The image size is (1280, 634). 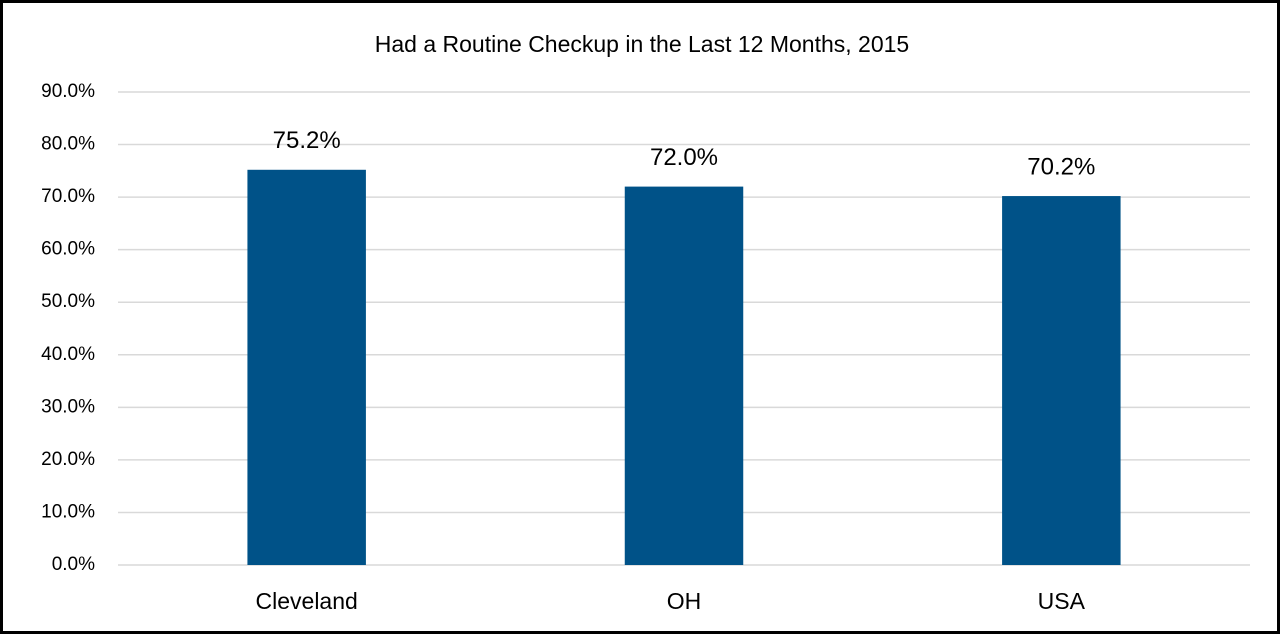 What do you see at coordinates (68, 511) in the screenshot?
I see `y-tick-label: 10.0%` at bounding box center [68, 511].